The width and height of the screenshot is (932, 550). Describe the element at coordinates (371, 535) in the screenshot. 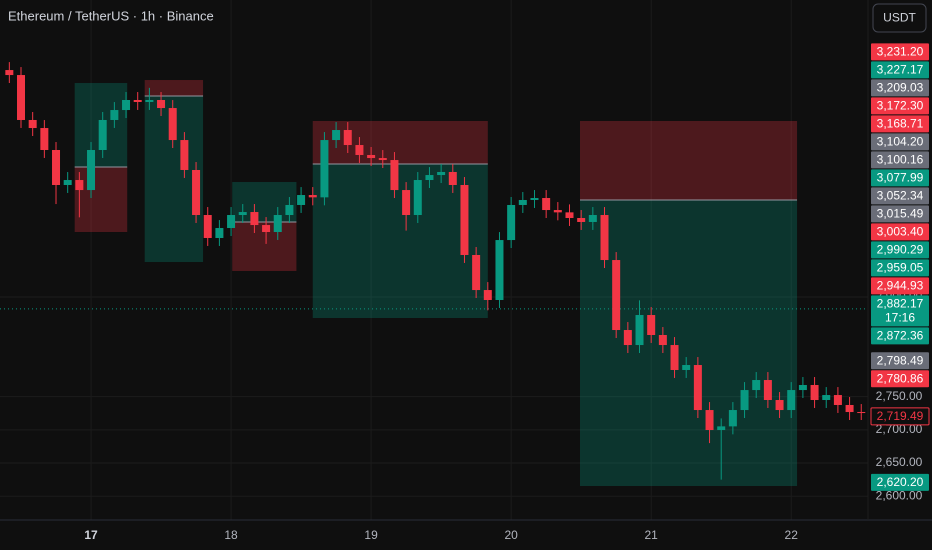

I see `x-tick-label: 19` at that location.